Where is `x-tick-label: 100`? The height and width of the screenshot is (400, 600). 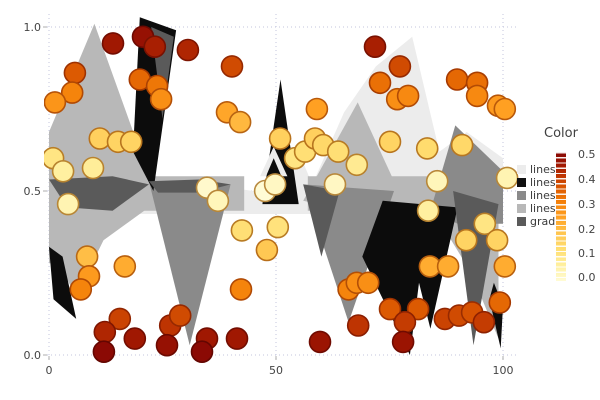 x-tick-label: 100 is located at coordinates (503, 370).